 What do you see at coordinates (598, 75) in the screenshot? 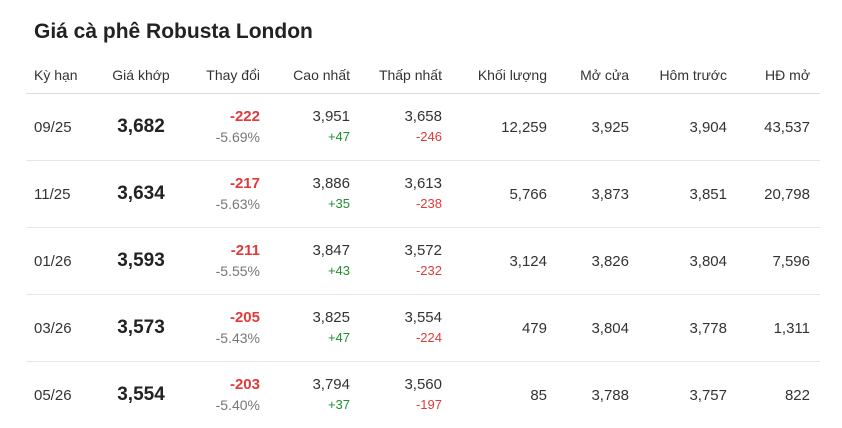
I see `header-mo-cua: Mở cửa` at bounding box center [598, 75].